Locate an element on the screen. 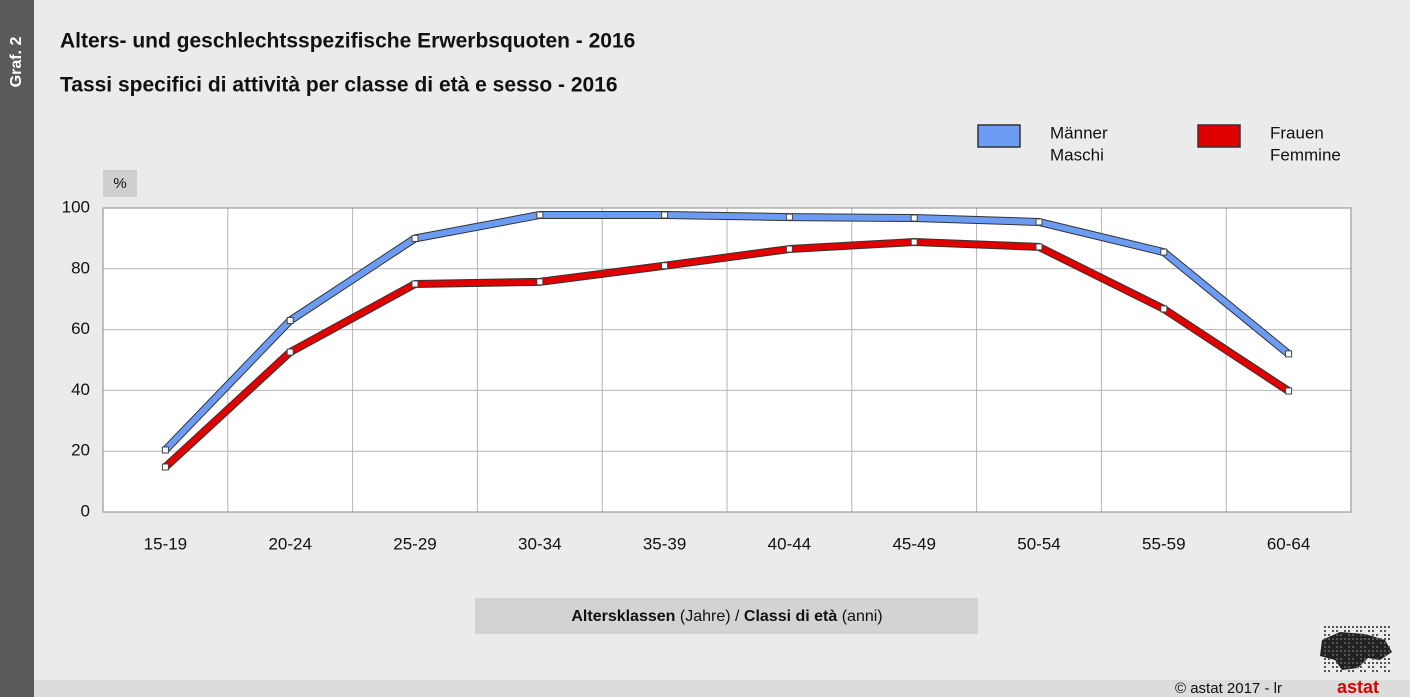 This screenshot has height=697, width=1410. legend-swatch is located at coordinates (1219, 136).